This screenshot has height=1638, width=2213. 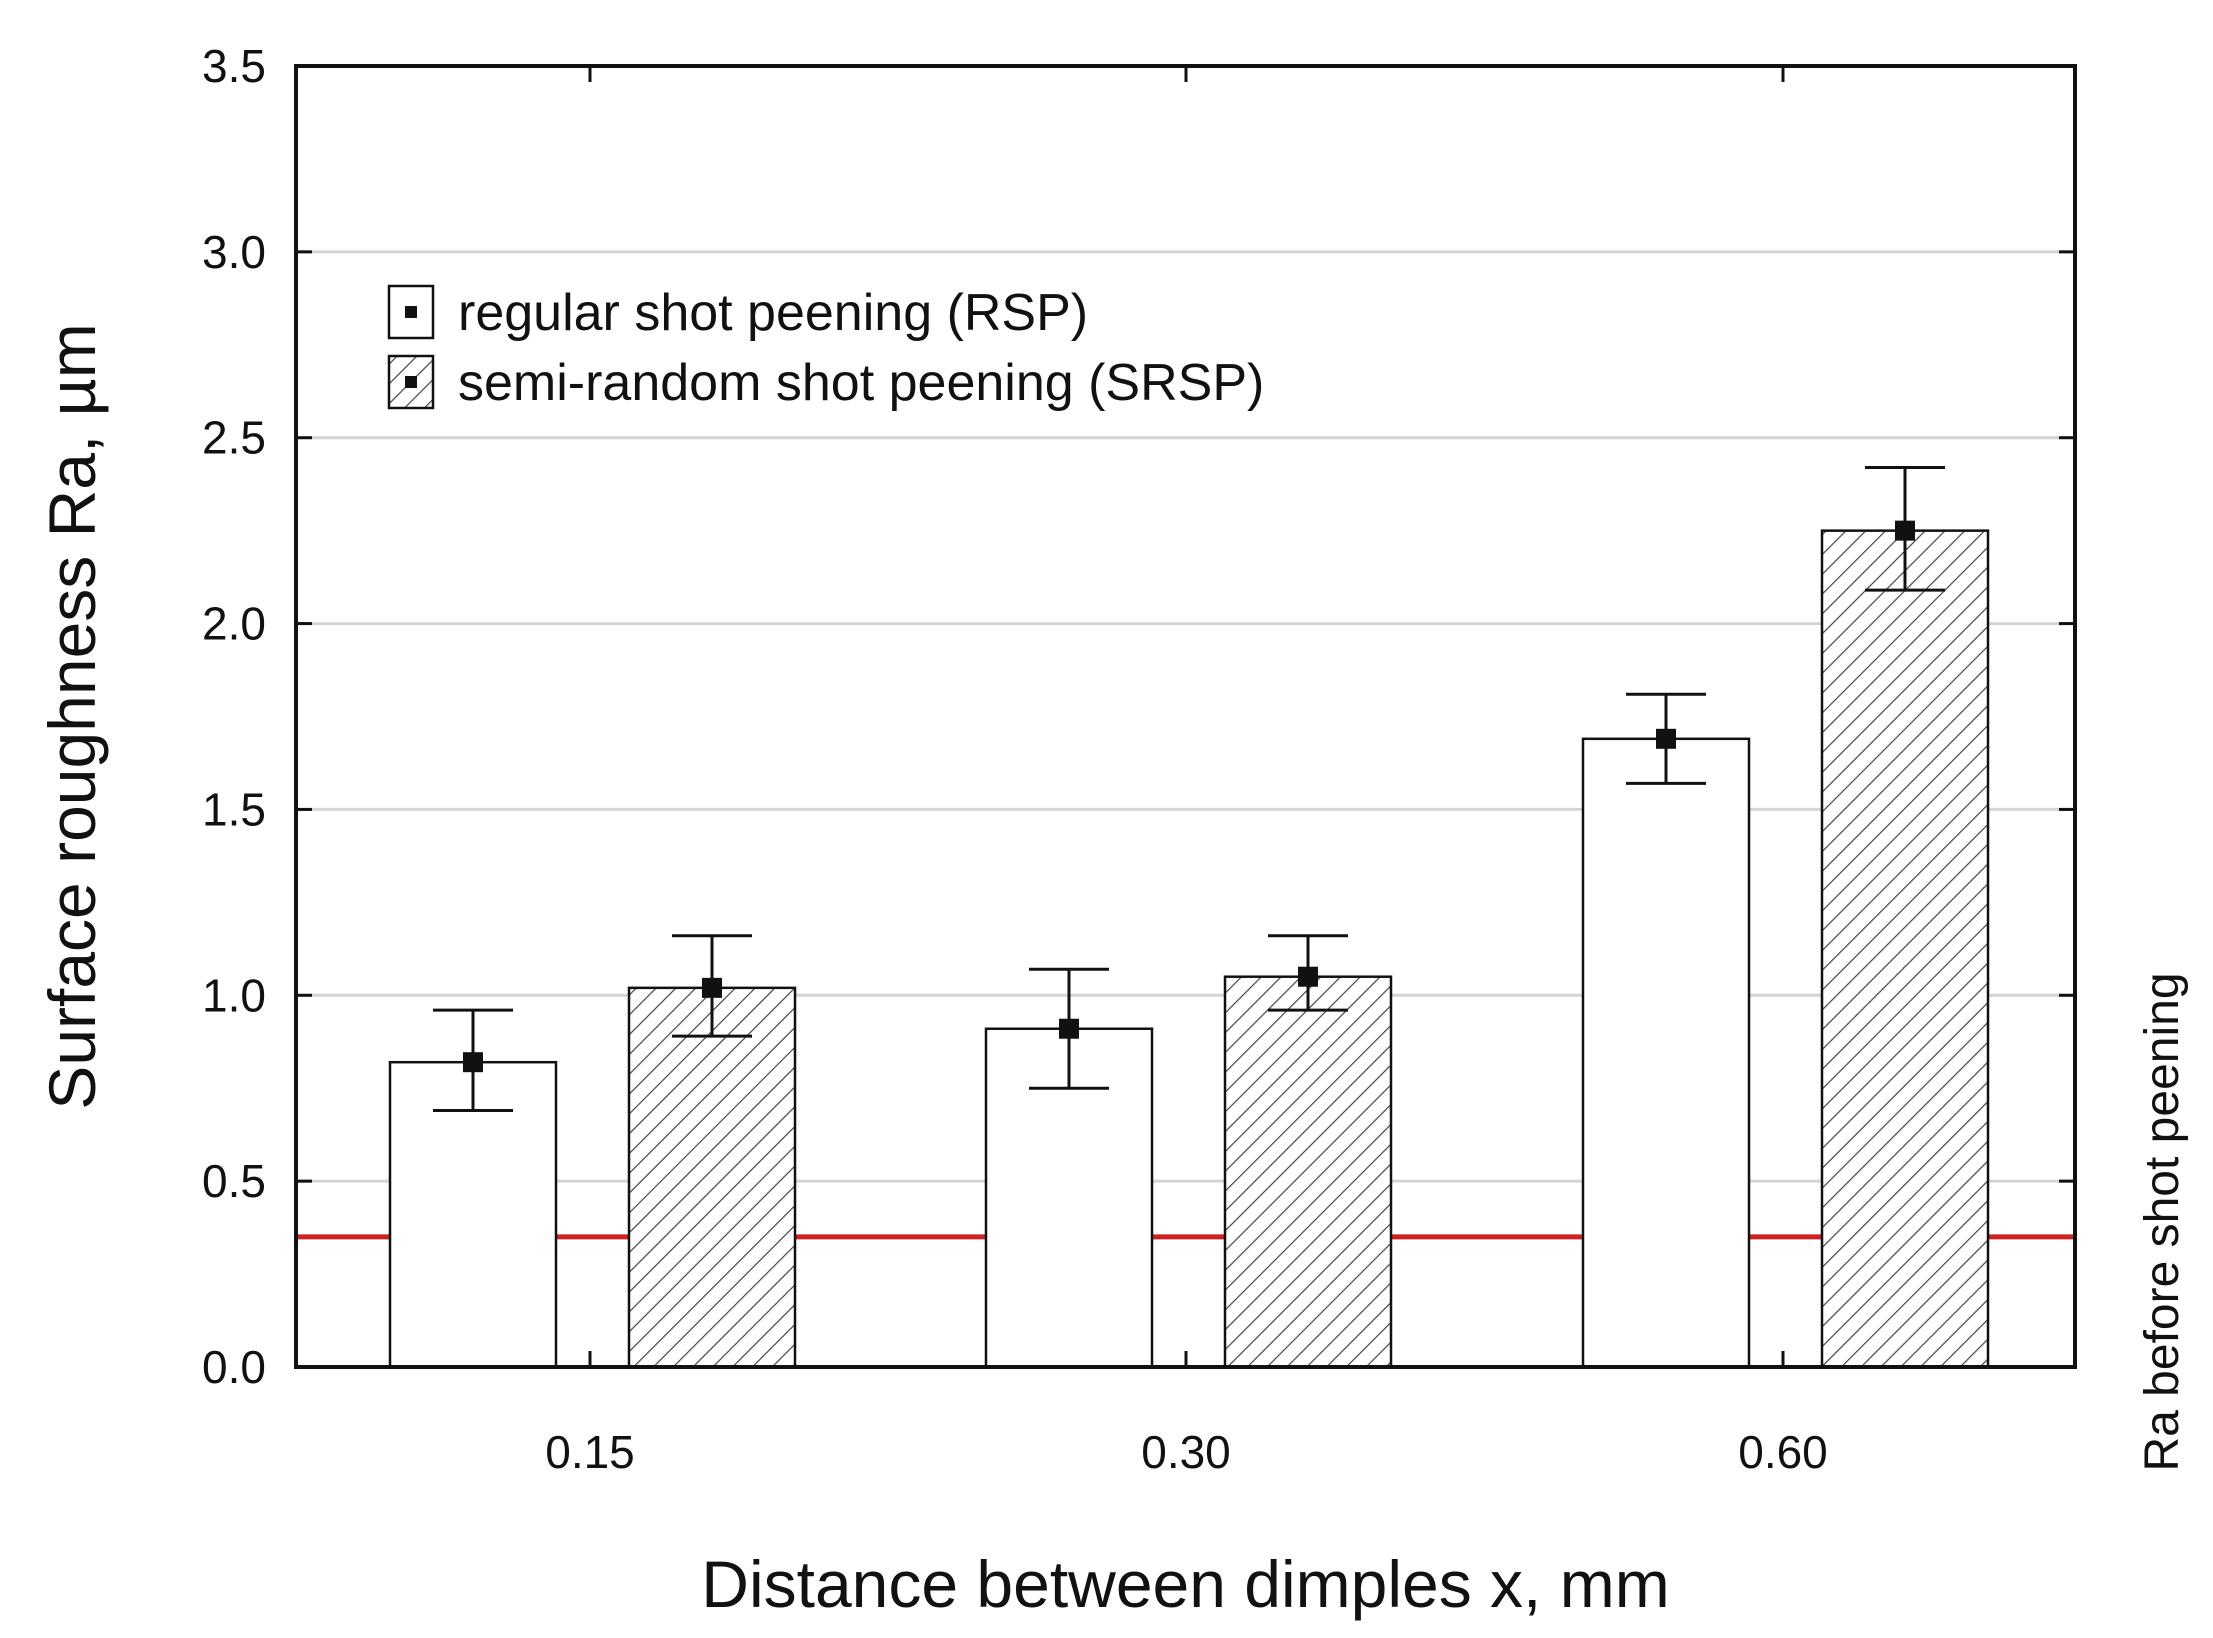 I want to click on legend-marker-rsp, so click(x=411, y=312).